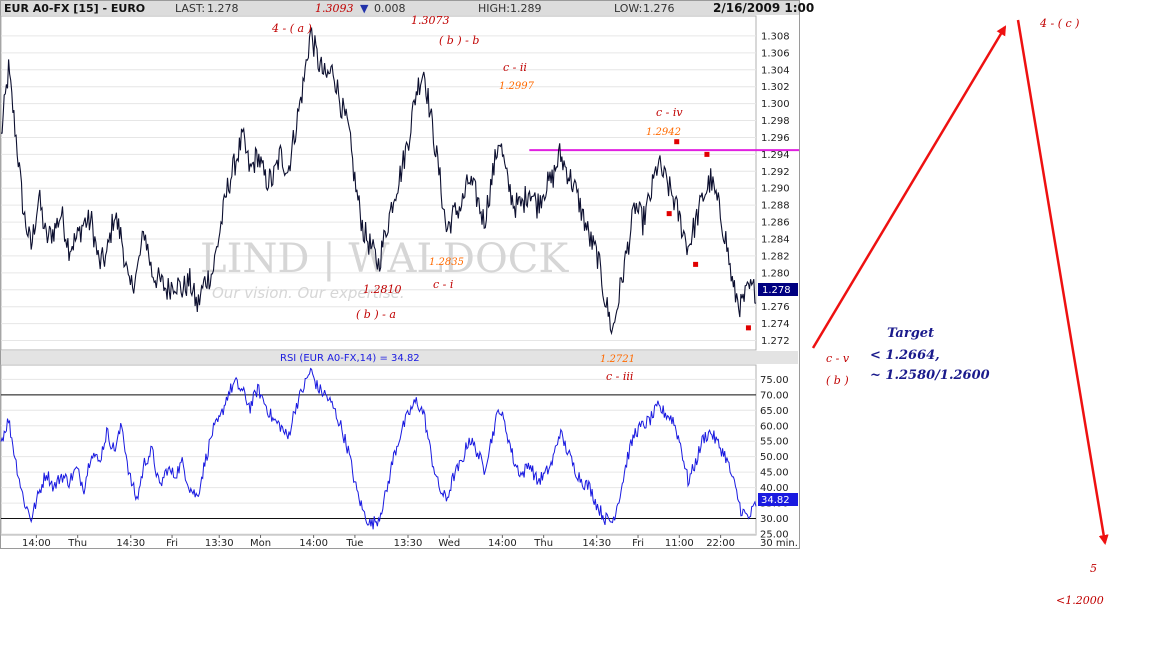 The width and height of the screenshot is (1157, 651). What do you see at coordinates (930, 375) in the screenshot?
I see `target-level-2: ~ 1.2580/1.2600` at bounding box center [930, 375].